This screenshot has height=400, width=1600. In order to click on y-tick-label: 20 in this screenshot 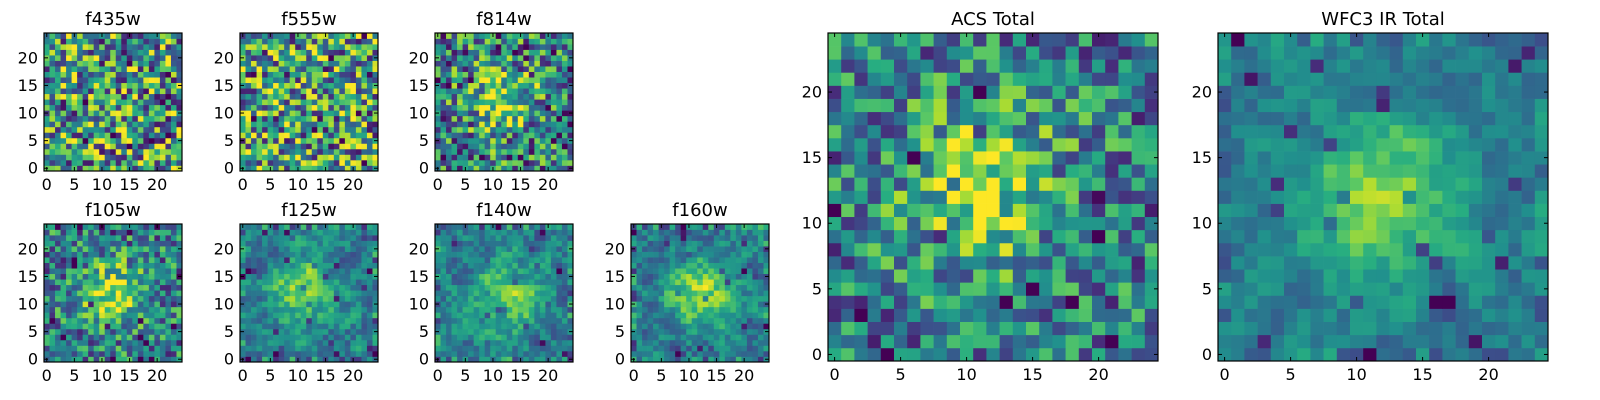, I will do `click(419, 57)`.